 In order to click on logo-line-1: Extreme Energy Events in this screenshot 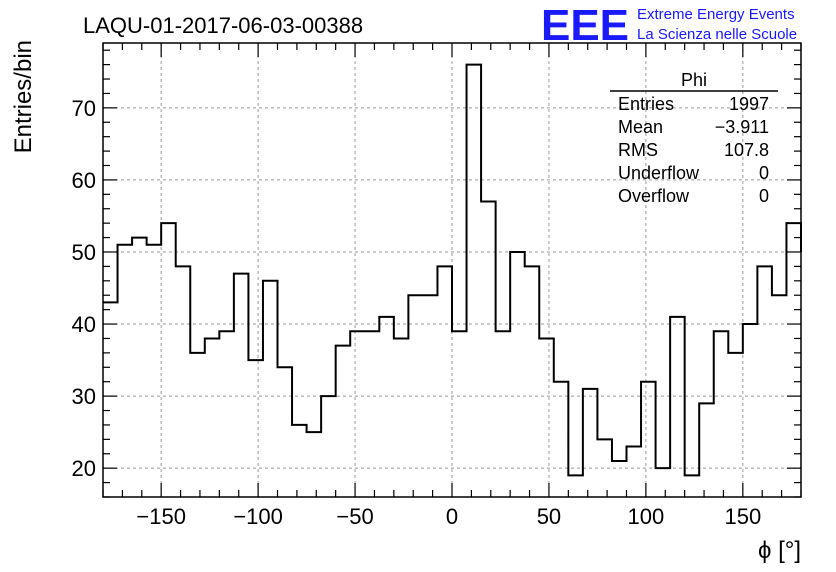, I will do `click(716, 14)`.